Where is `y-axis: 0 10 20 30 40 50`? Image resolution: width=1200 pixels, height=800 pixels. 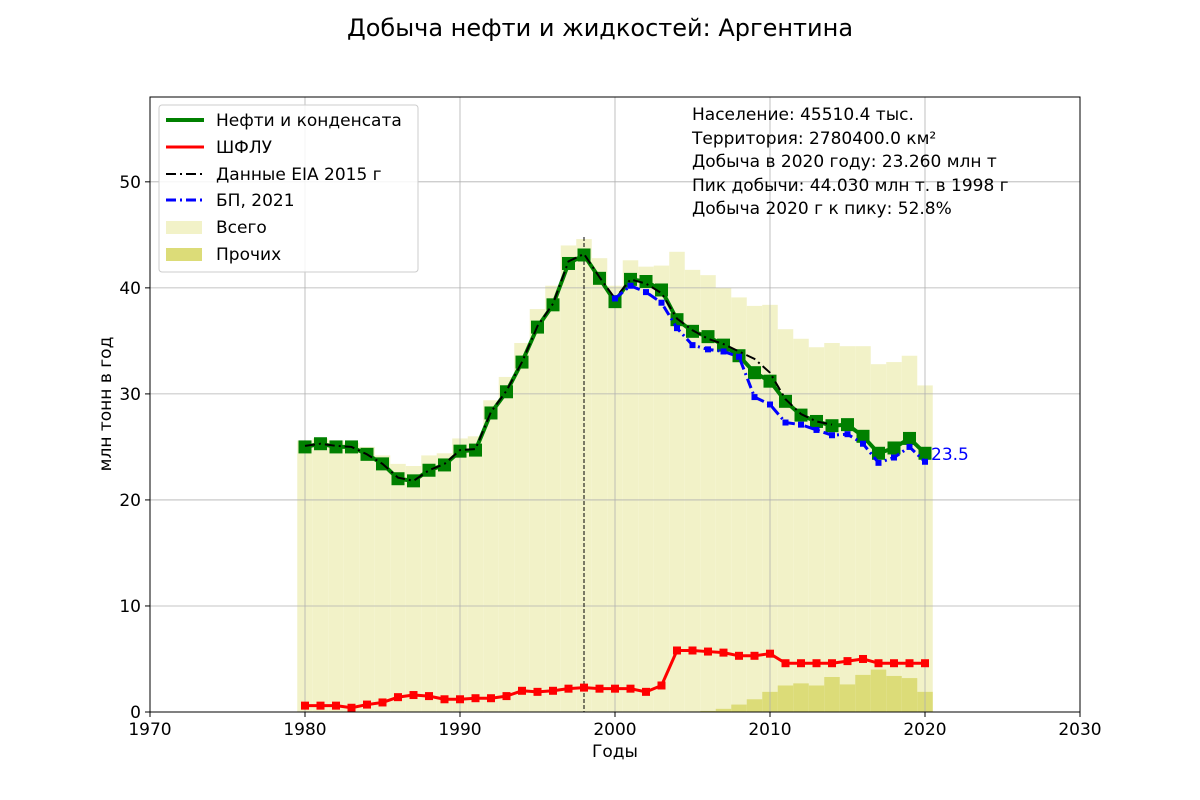
y-axis: 0 10 20 30 40 50 is located at coordinates (134, 448).